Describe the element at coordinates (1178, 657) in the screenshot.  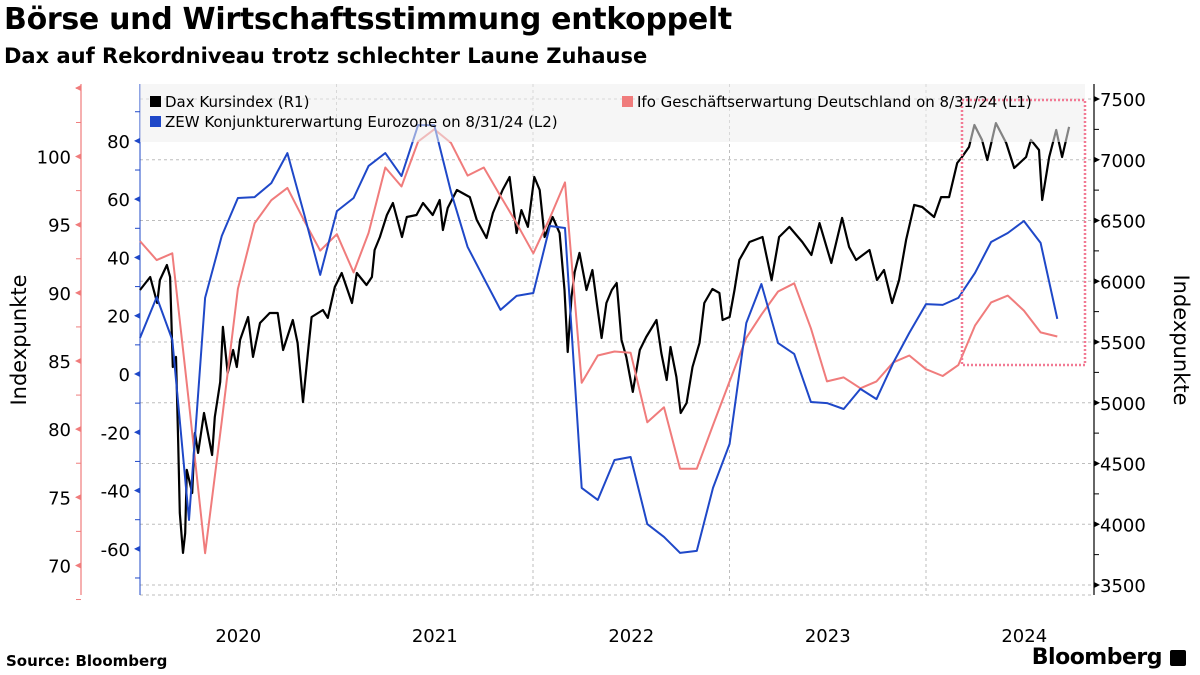
I see `bloomberg-chart-icon` at that location.